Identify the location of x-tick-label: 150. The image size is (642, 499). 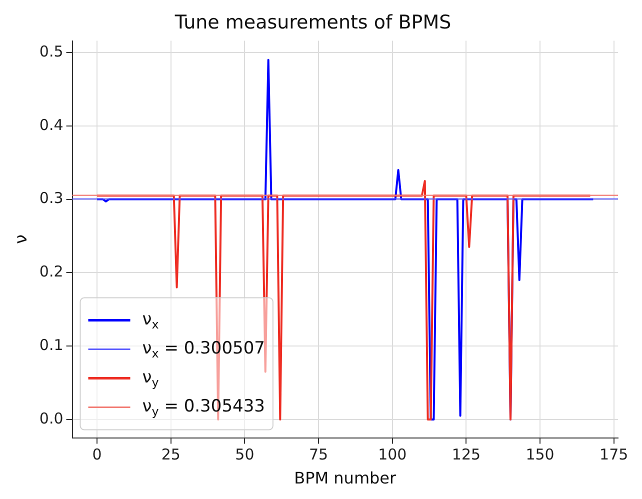
(540, 455).